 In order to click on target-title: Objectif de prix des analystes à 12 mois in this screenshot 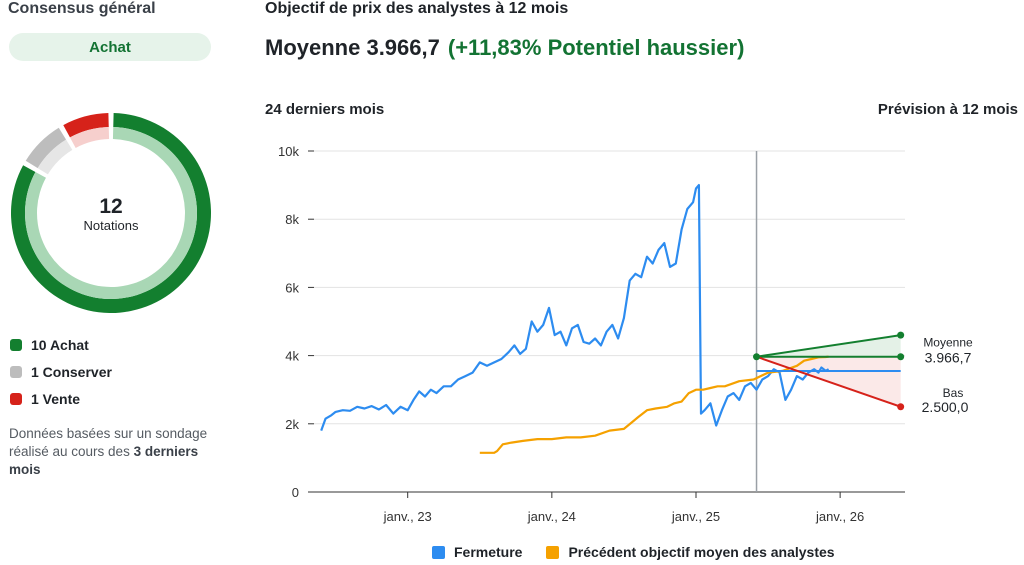, I will do `click(417, 8)`.